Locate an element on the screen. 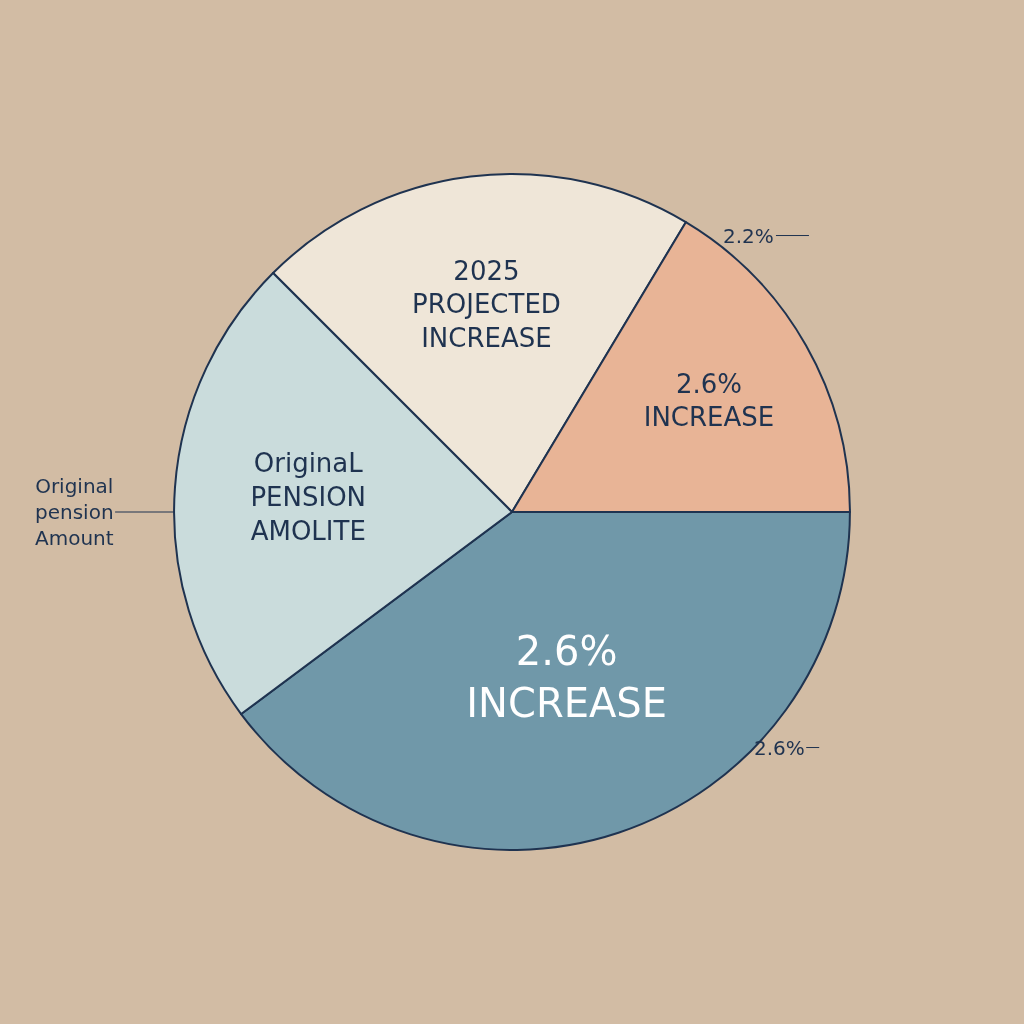  slice-label: OriginaL PENSION AMOLITE is located at coordinates (308, 497).